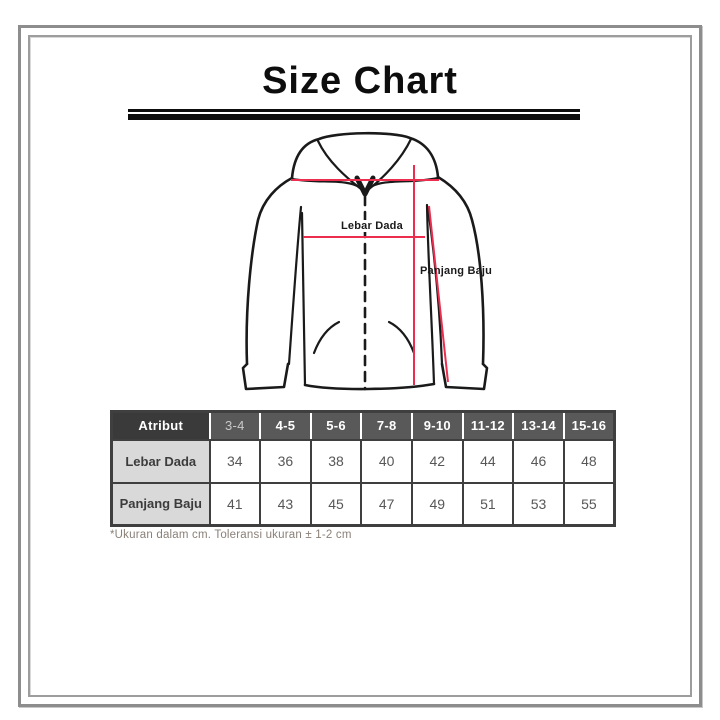 This screenshot has height=720, width=720. Describe the element at coordinates (336, 504) in the screenshot. I see `size-value-cell: 45` at that location.